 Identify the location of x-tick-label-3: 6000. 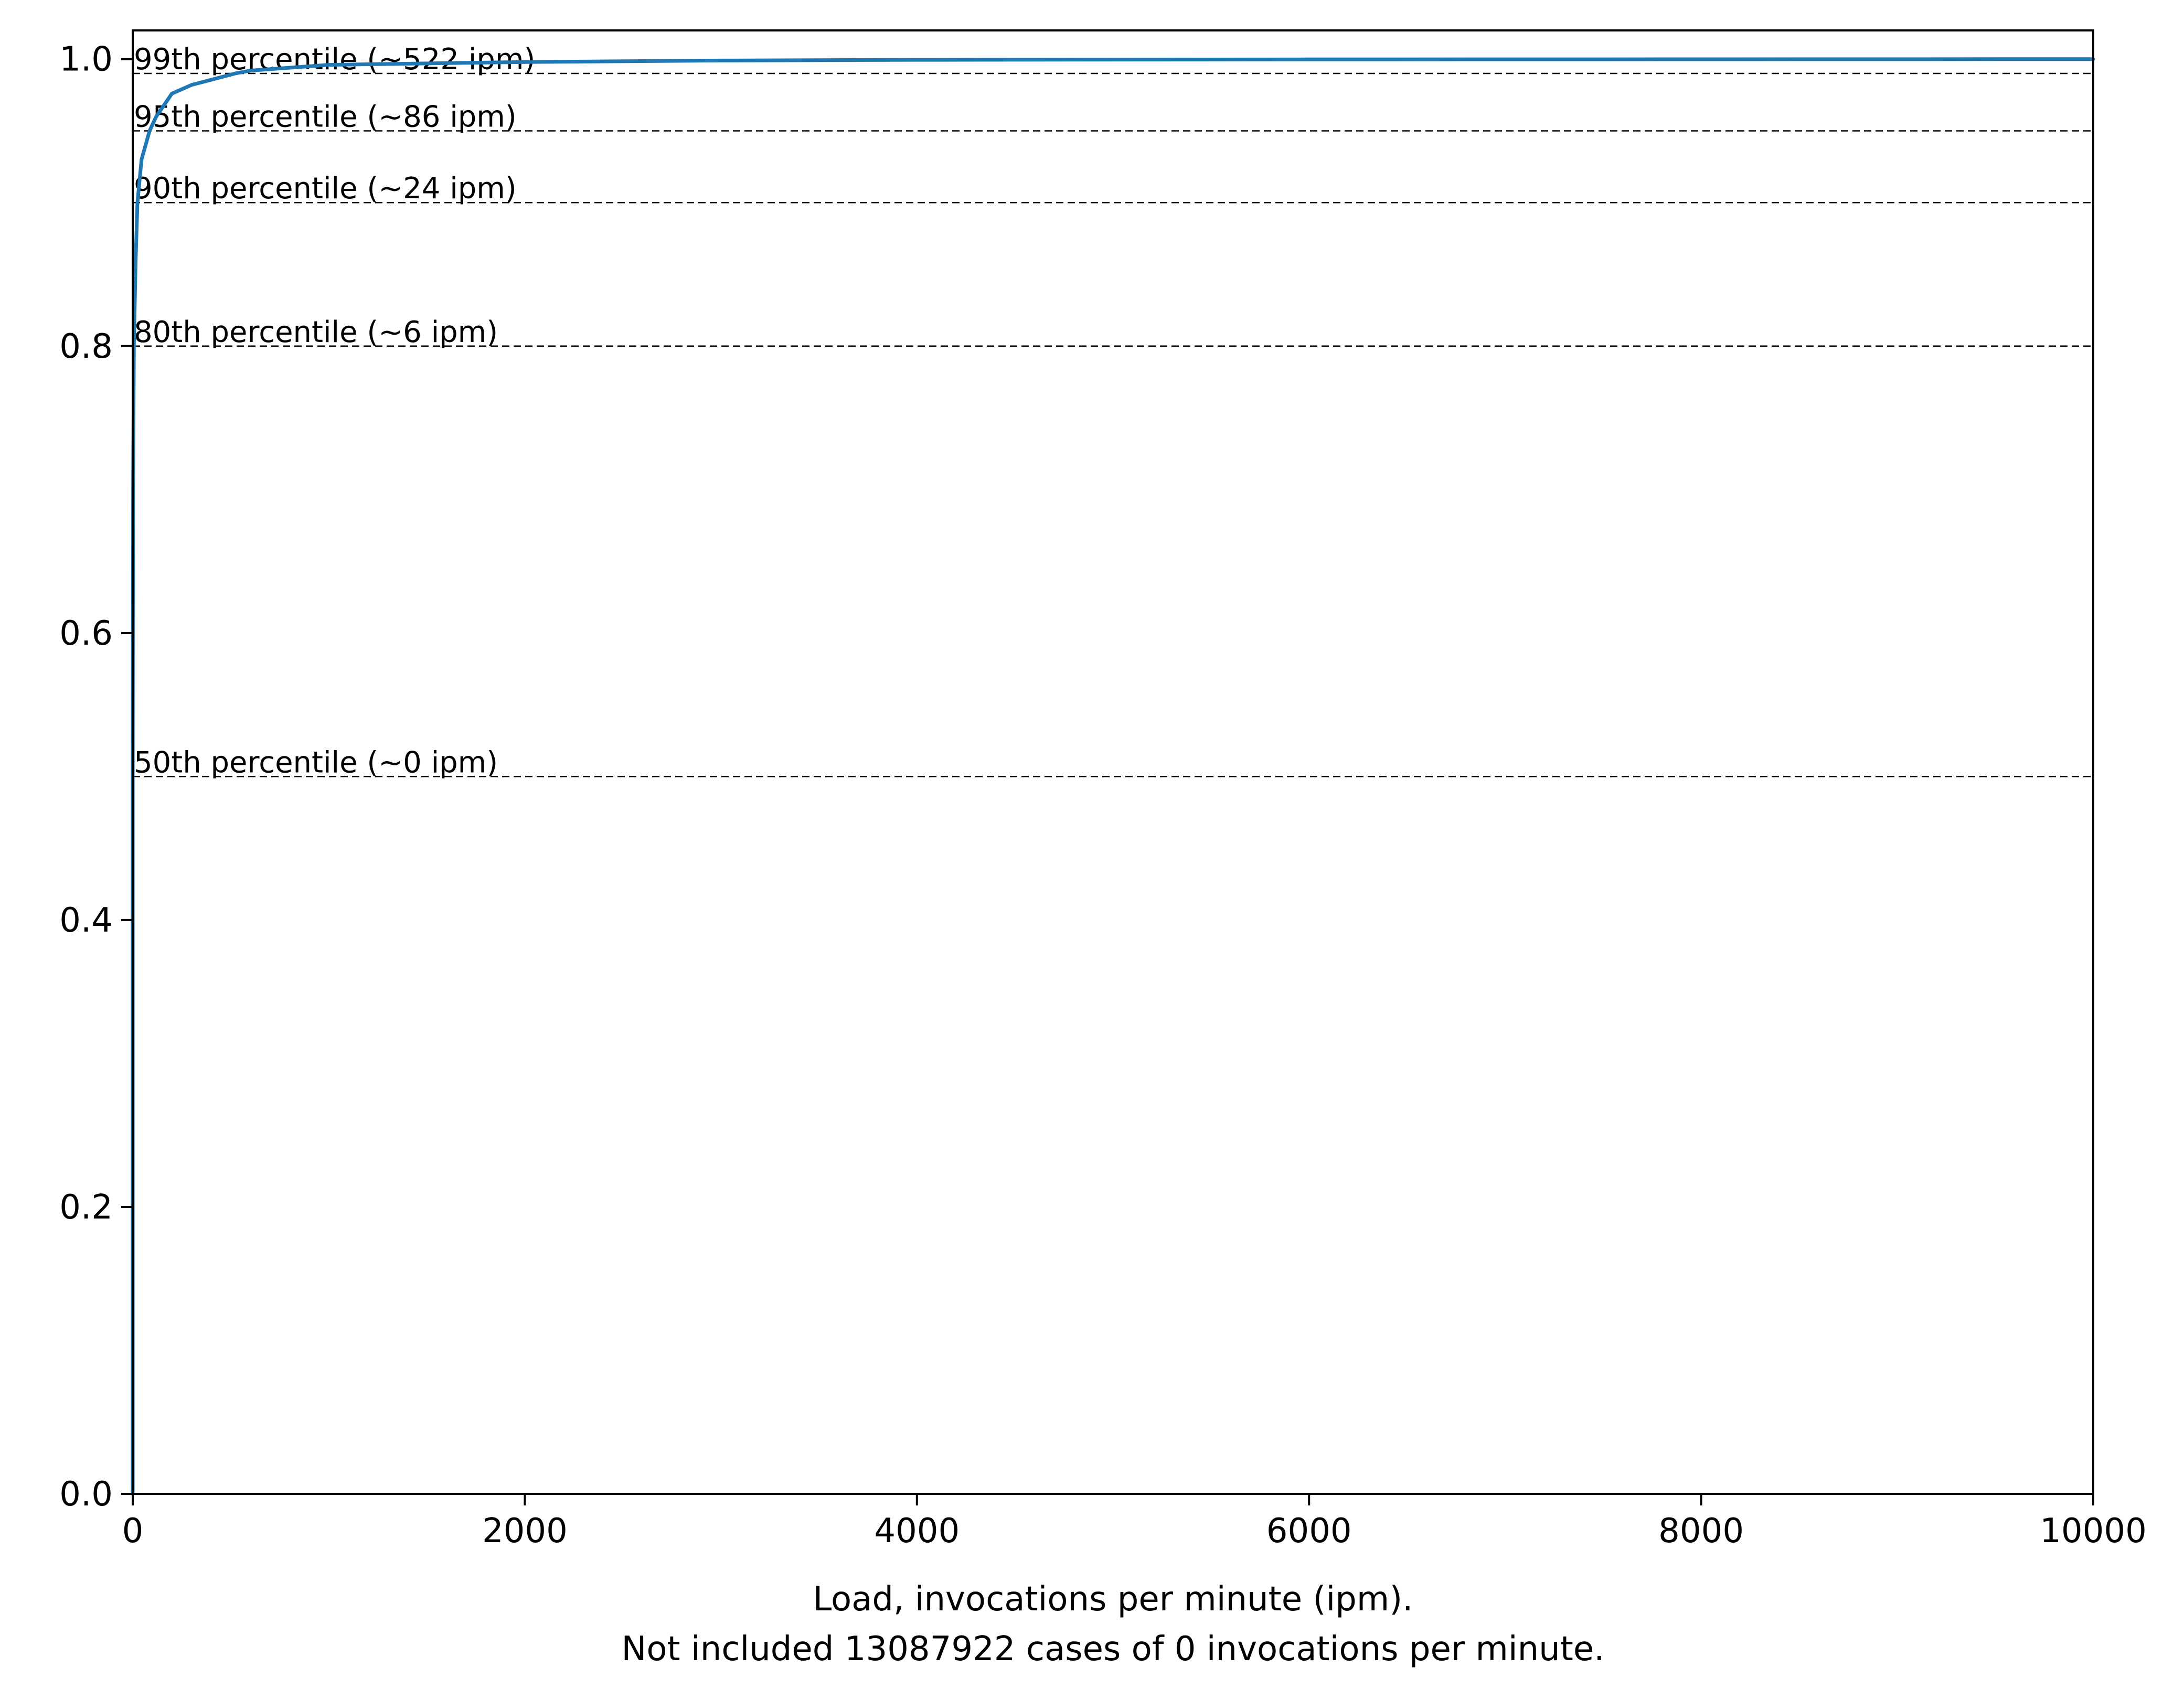
(1309, 1532).